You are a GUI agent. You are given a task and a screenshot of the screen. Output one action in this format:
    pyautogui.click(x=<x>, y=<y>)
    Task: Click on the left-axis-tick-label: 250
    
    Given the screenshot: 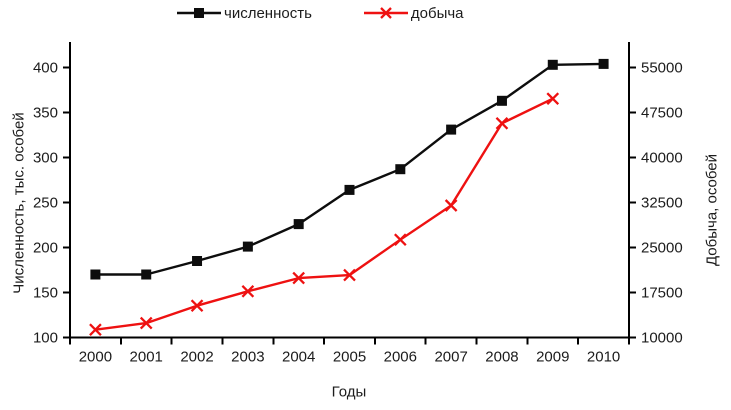 What is the action you would take?
    pyautogui.click(x=45, y=203)
    